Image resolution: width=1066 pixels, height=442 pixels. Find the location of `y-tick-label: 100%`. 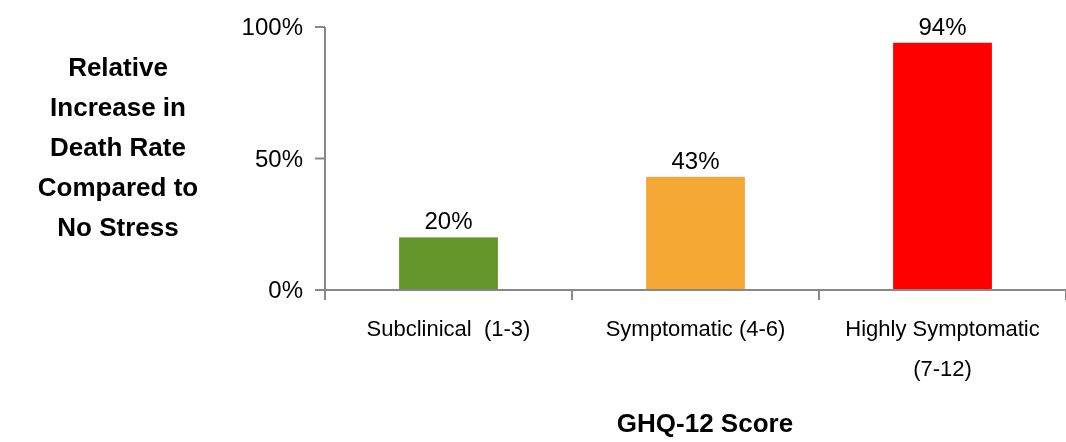

y-tick-label: 100% is located at coordinates (272, 27).